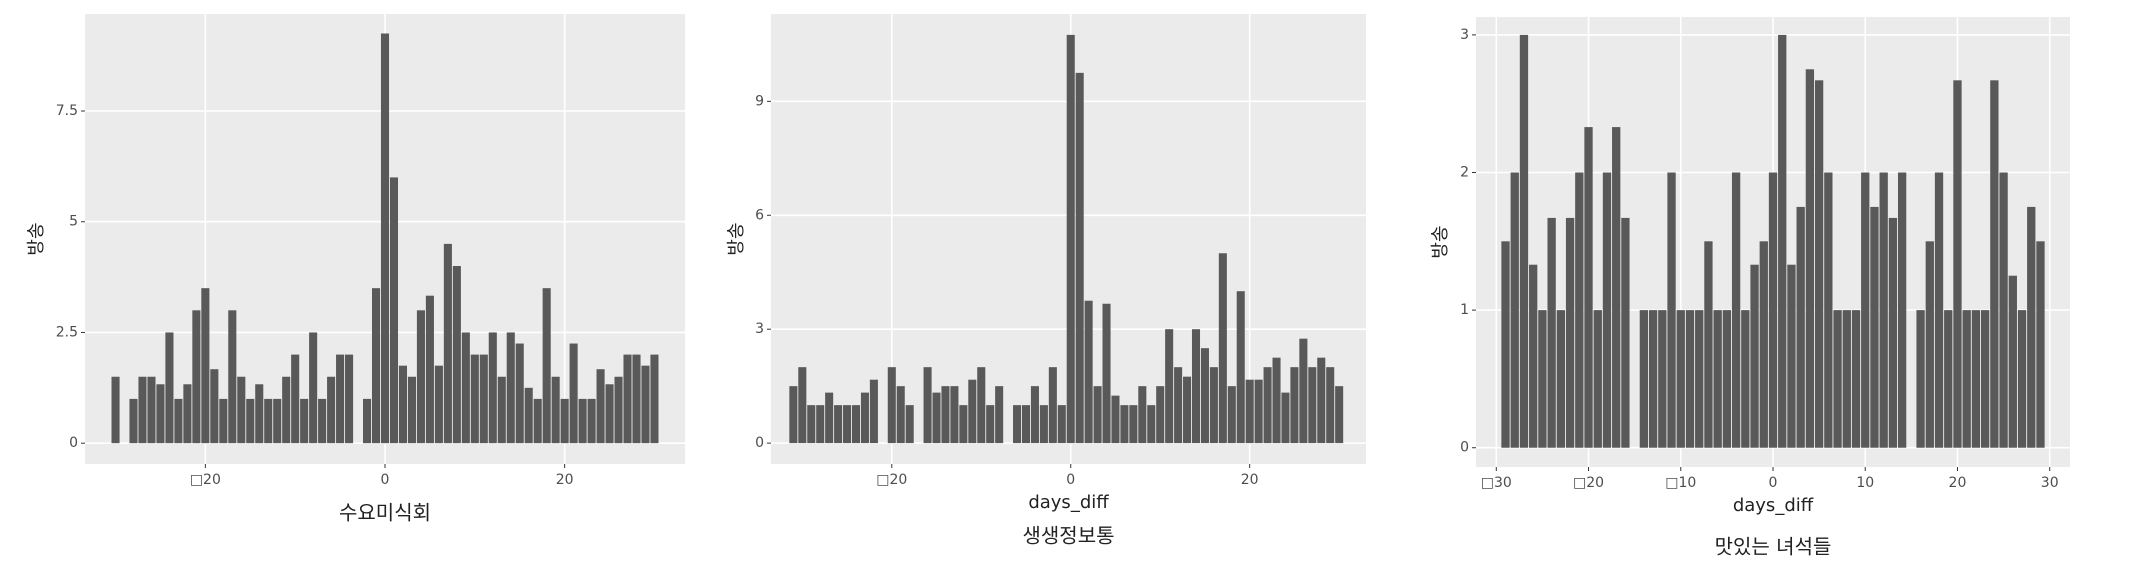 This screenshot has width=2136, height=568. I want to click on y-axis-label: 방송, so click(36, 238).